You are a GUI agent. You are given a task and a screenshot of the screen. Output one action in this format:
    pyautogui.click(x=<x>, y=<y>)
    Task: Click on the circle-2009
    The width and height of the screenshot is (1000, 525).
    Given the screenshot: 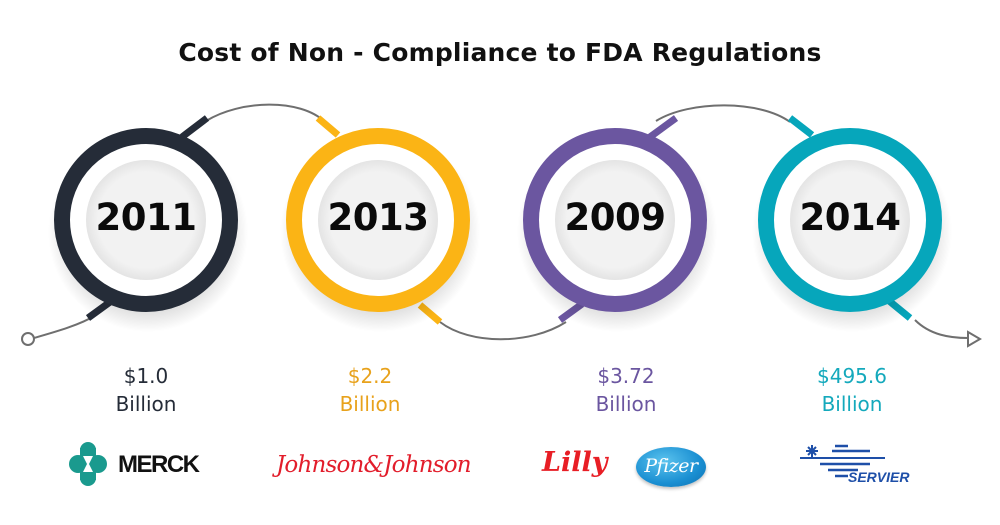 What is the action you would take?
    pyautogui.click(x=617, y=230)
    